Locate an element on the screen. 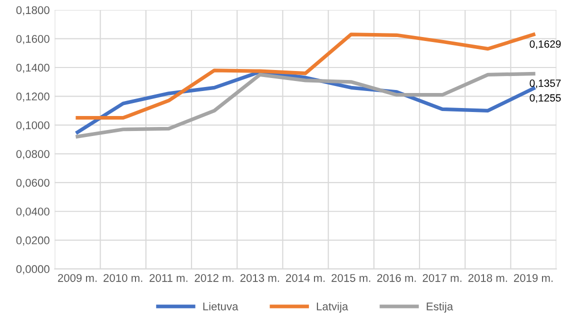 The image size is (570, 332). data-label: 0,1357 is located at coordinates (545, 84).